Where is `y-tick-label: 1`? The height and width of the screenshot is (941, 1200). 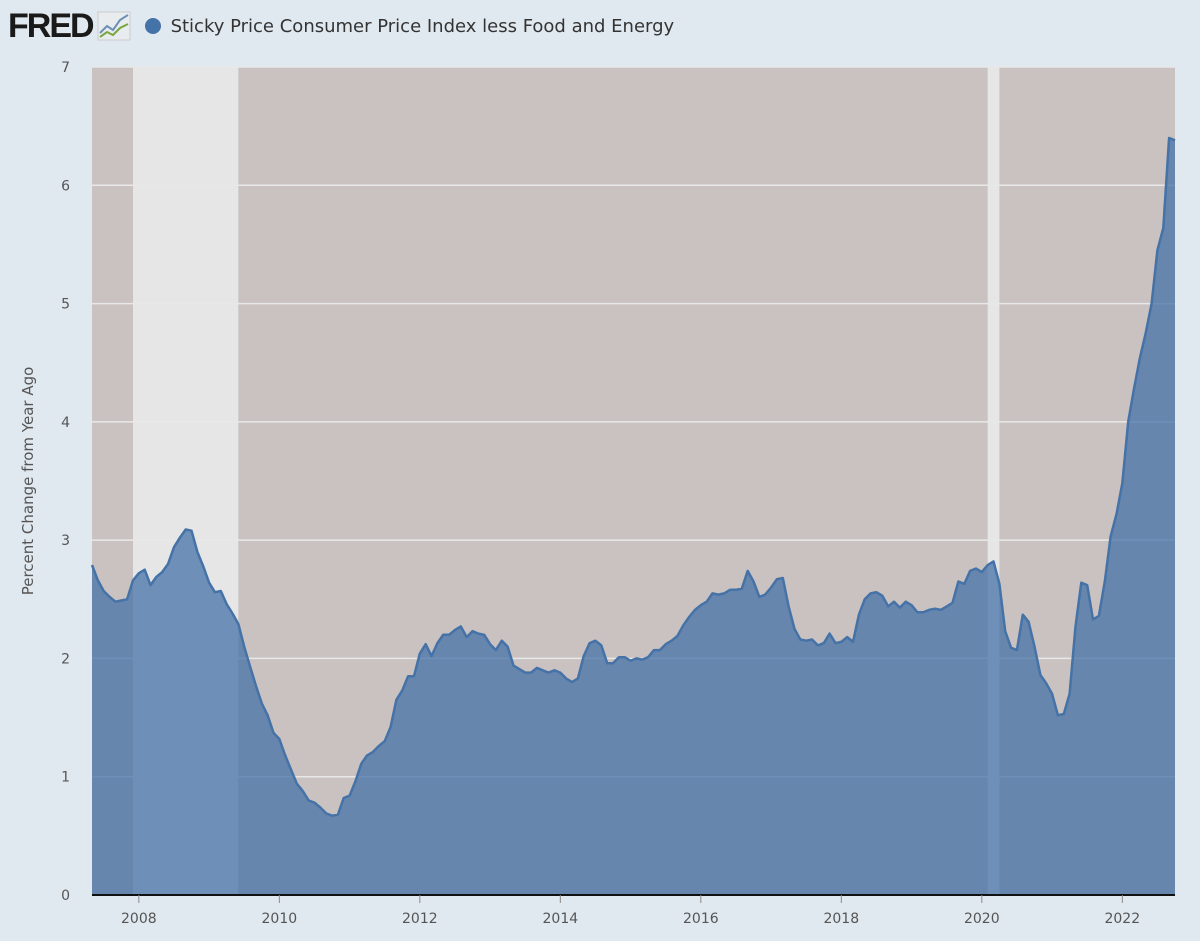
y-tick-label: 1 is located at coordinates (65, 778).